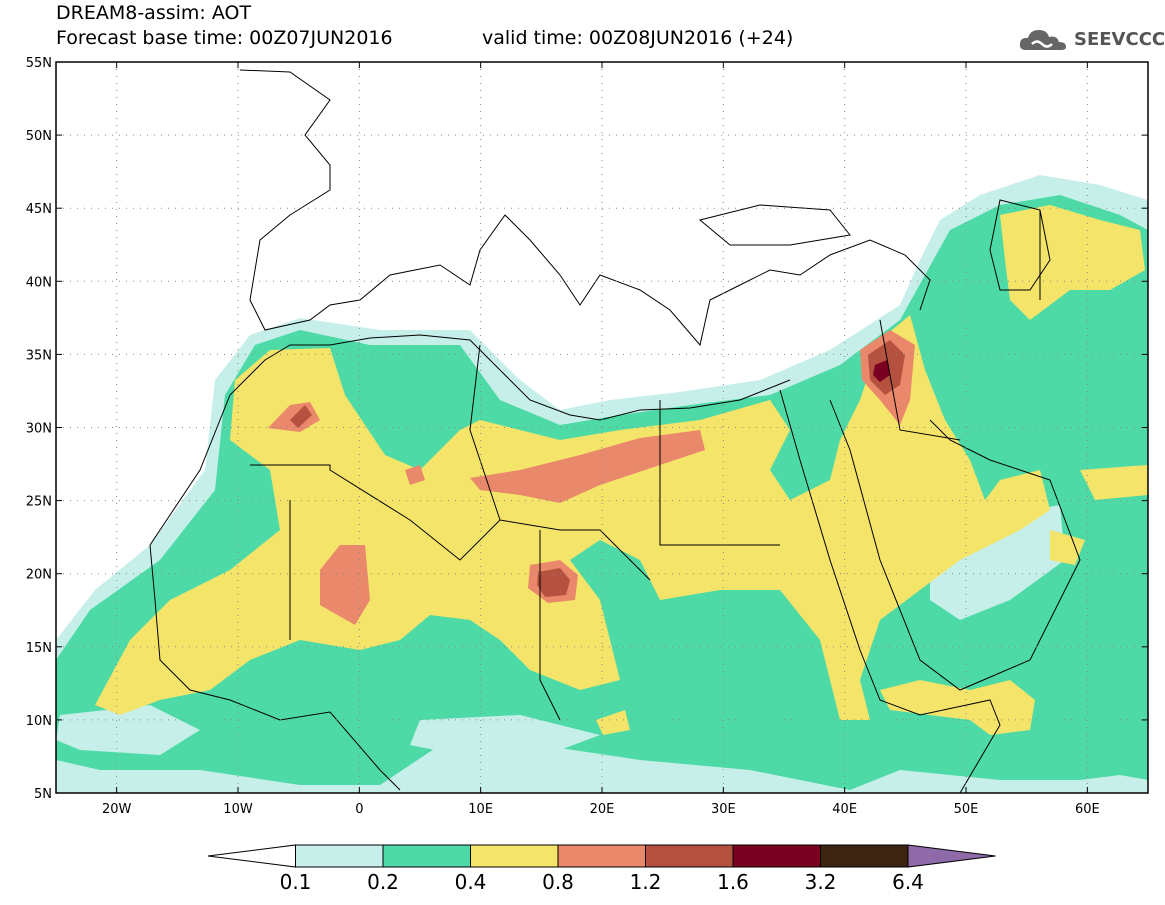  What do you see at coordinates (646, 882) in the screenshot?
I see `legend-label: 1.2` at bounding box center [646, 882].